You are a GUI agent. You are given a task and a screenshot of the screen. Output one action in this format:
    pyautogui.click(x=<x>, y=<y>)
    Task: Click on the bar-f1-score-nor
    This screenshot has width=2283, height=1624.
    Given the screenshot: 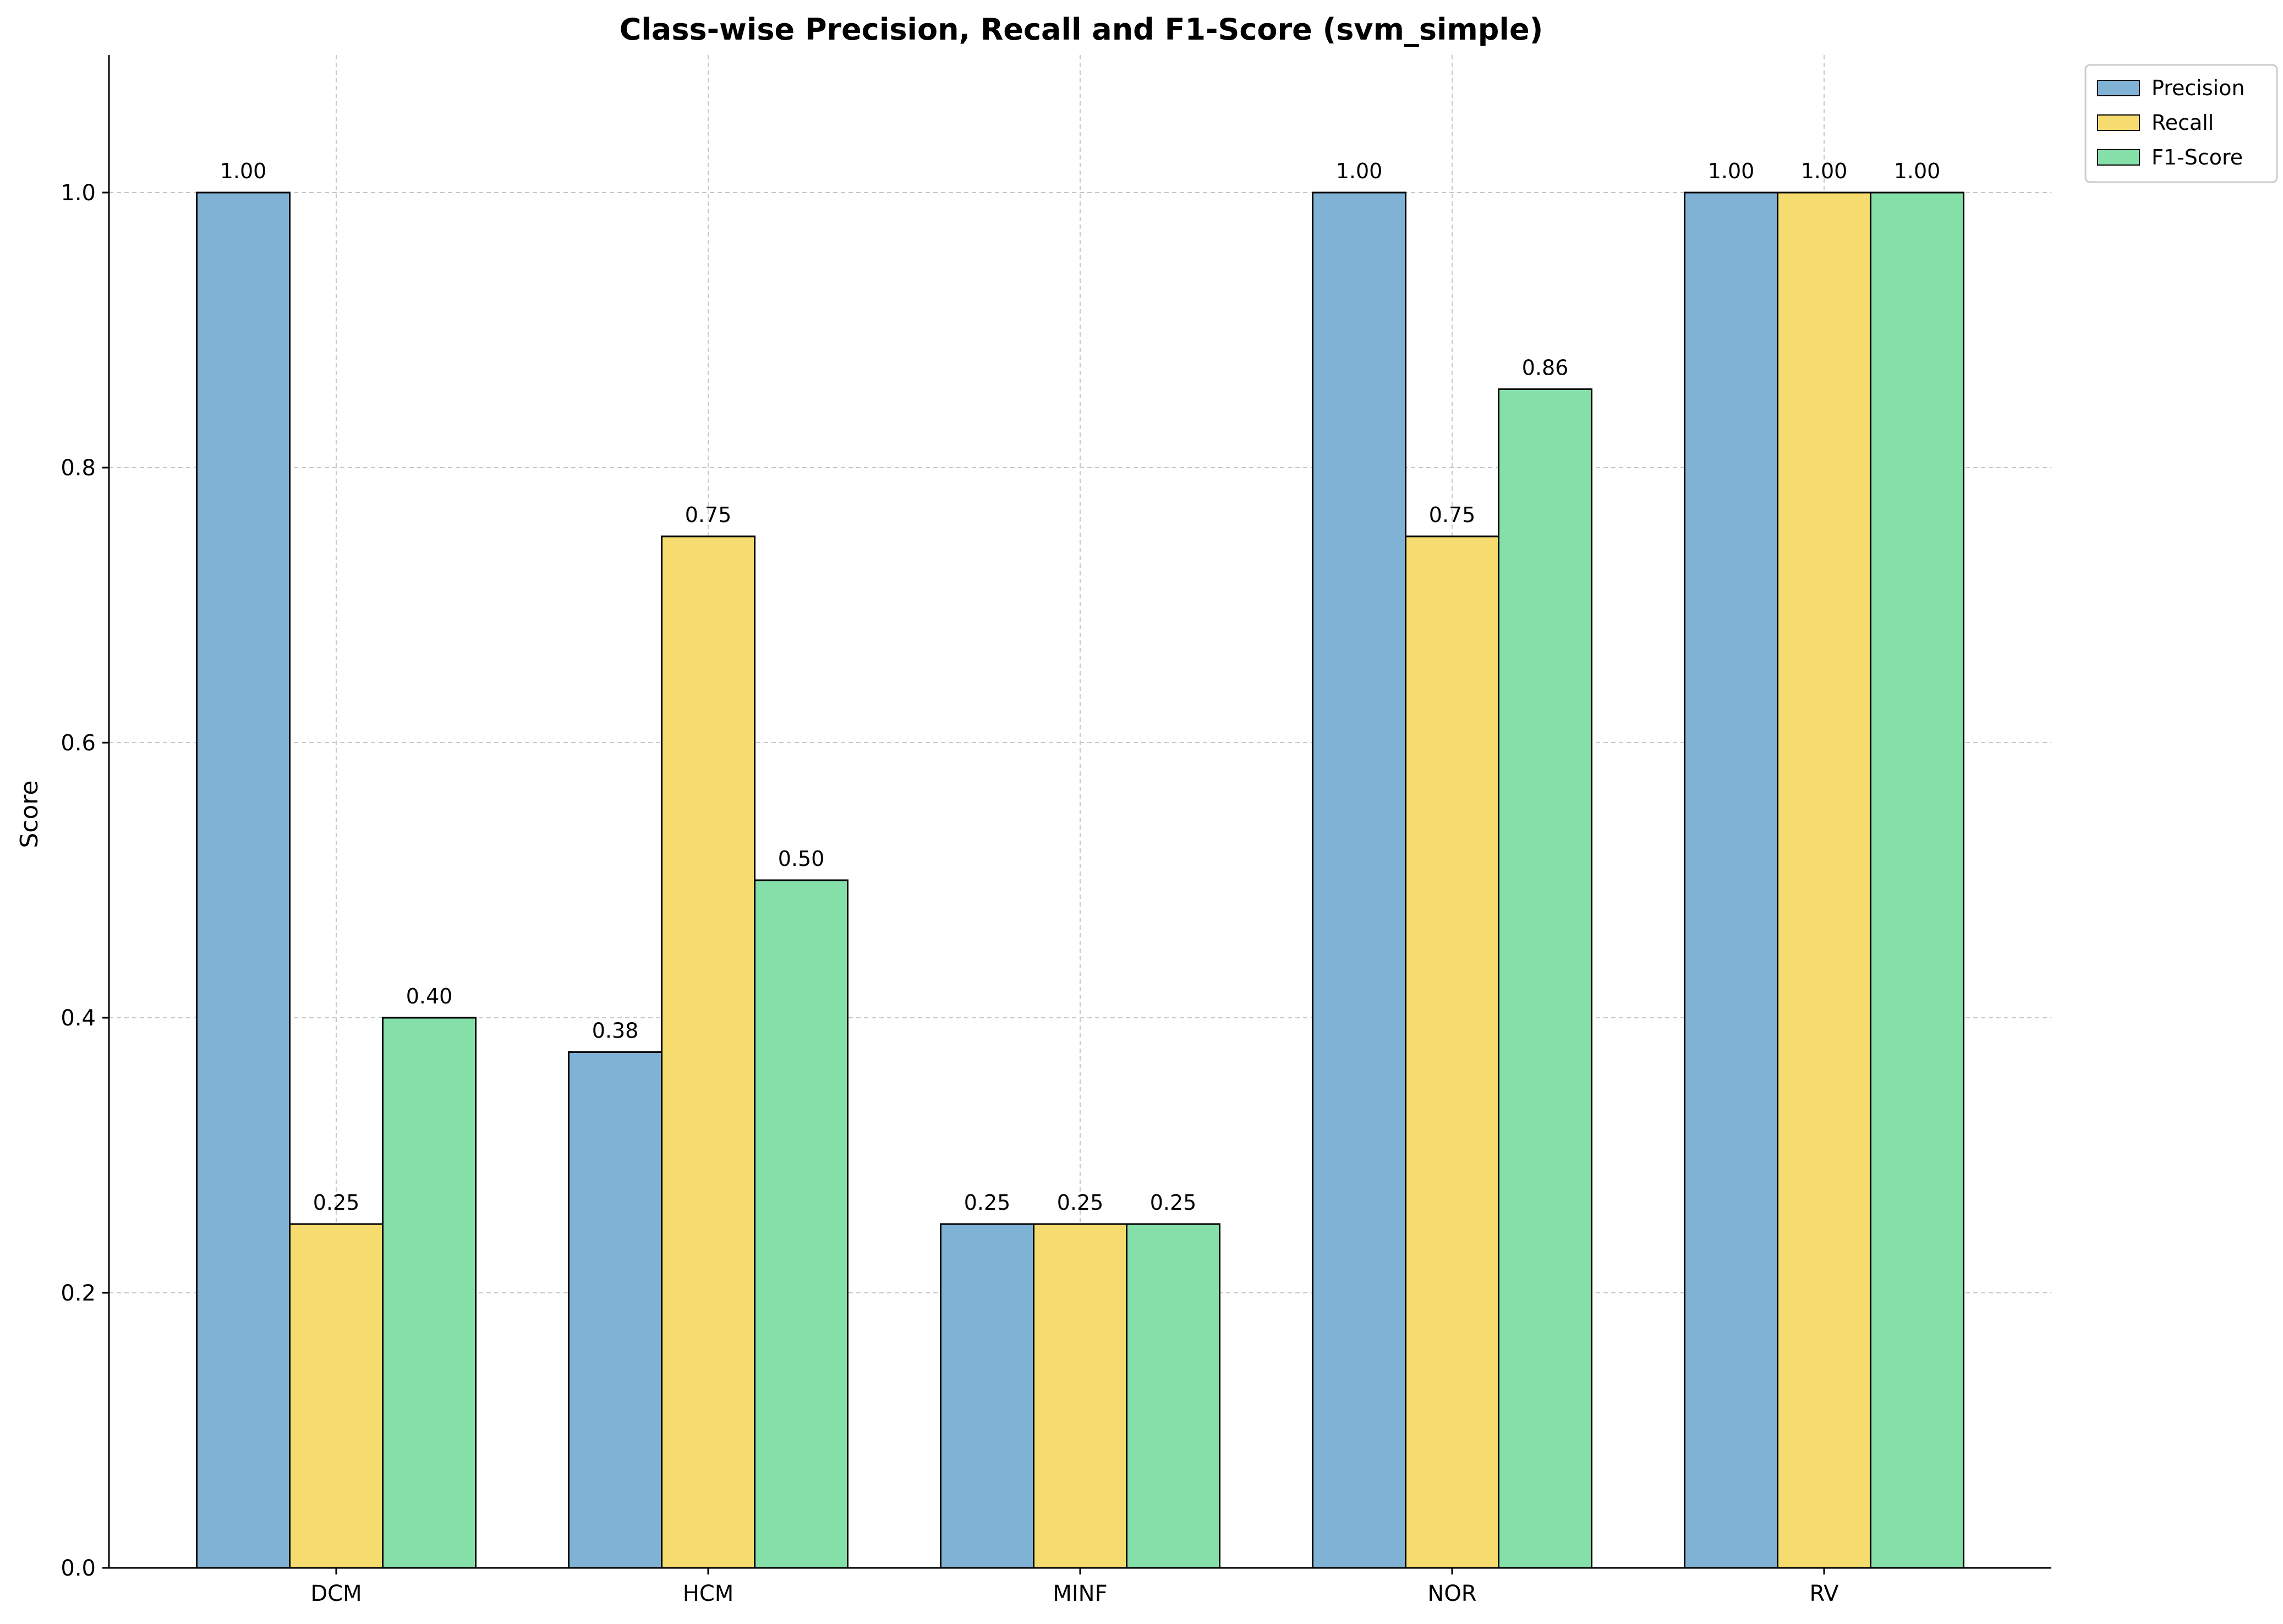 What is the action you would take?
    pyautogui.click(x=1545, y=978)
    